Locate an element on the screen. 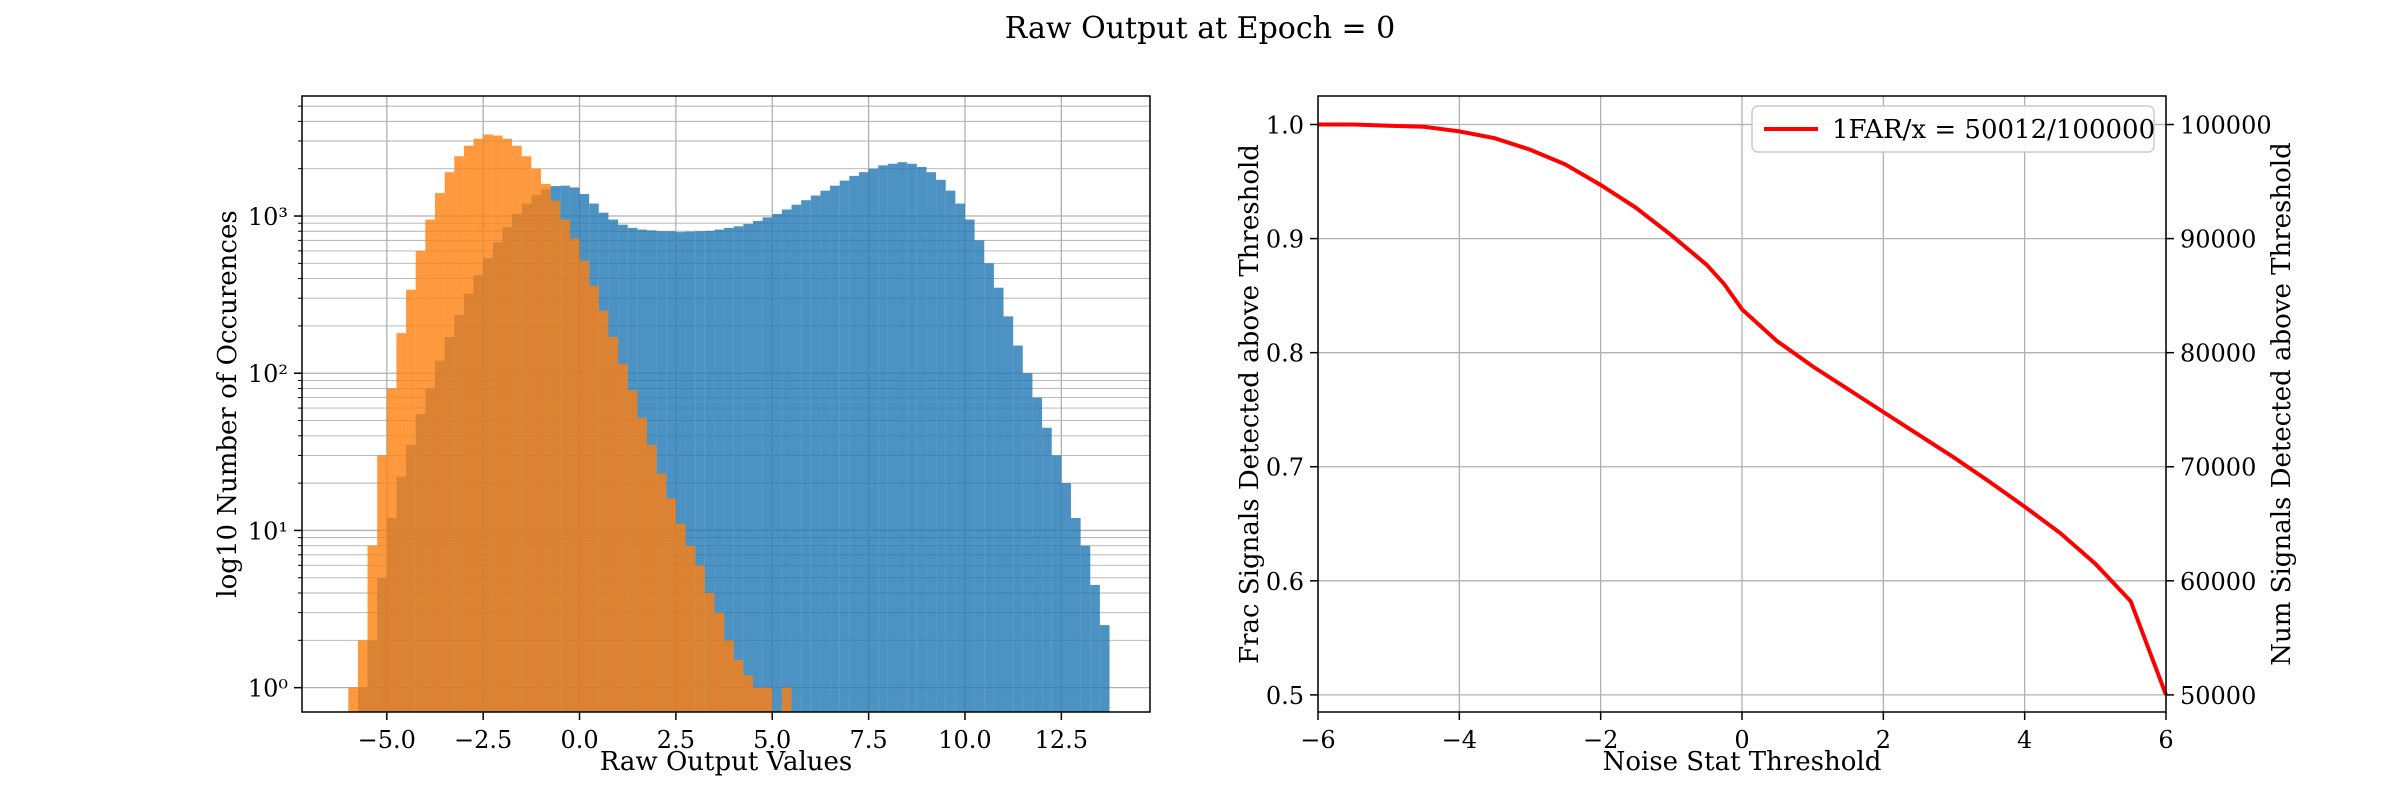 This screenshot has height=800, width=2400. histogram-x-tick-label: 12.5 is located at coordinates (1061, 740).